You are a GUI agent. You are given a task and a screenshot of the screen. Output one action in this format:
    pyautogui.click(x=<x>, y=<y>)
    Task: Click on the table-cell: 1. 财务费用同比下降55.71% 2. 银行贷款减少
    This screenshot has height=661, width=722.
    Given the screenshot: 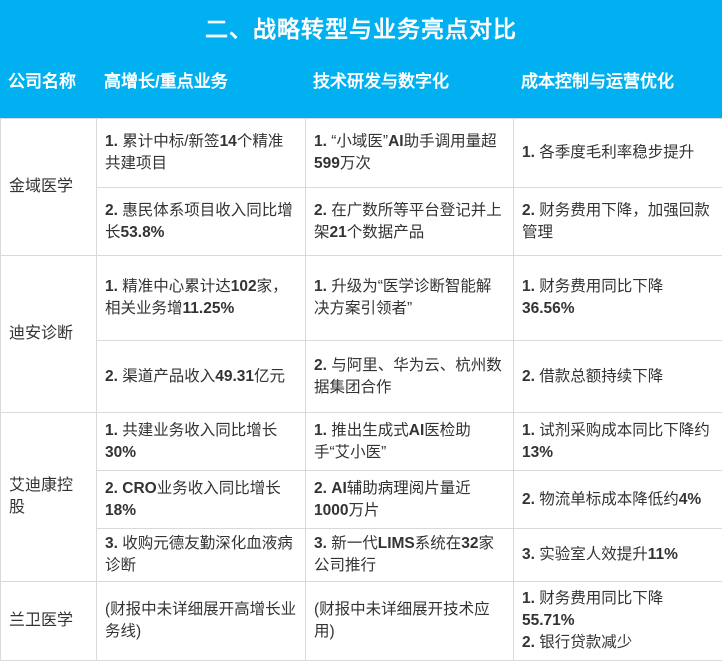 What is the action you would take?
    pyautogui.click(x=618, y=621)
    